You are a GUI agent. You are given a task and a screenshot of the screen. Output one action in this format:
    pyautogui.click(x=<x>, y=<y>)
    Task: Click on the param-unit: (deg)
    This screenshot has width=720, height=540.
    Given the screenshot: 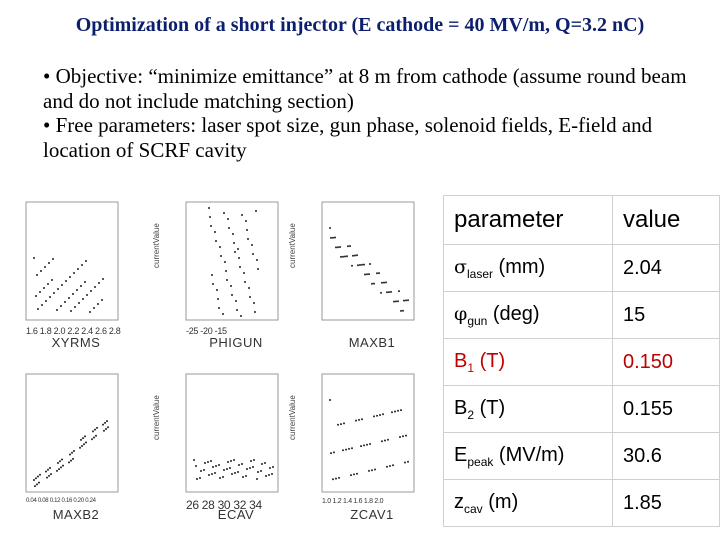 What is the action you would take?
    pyautogui.click(x=513, y=313)
    